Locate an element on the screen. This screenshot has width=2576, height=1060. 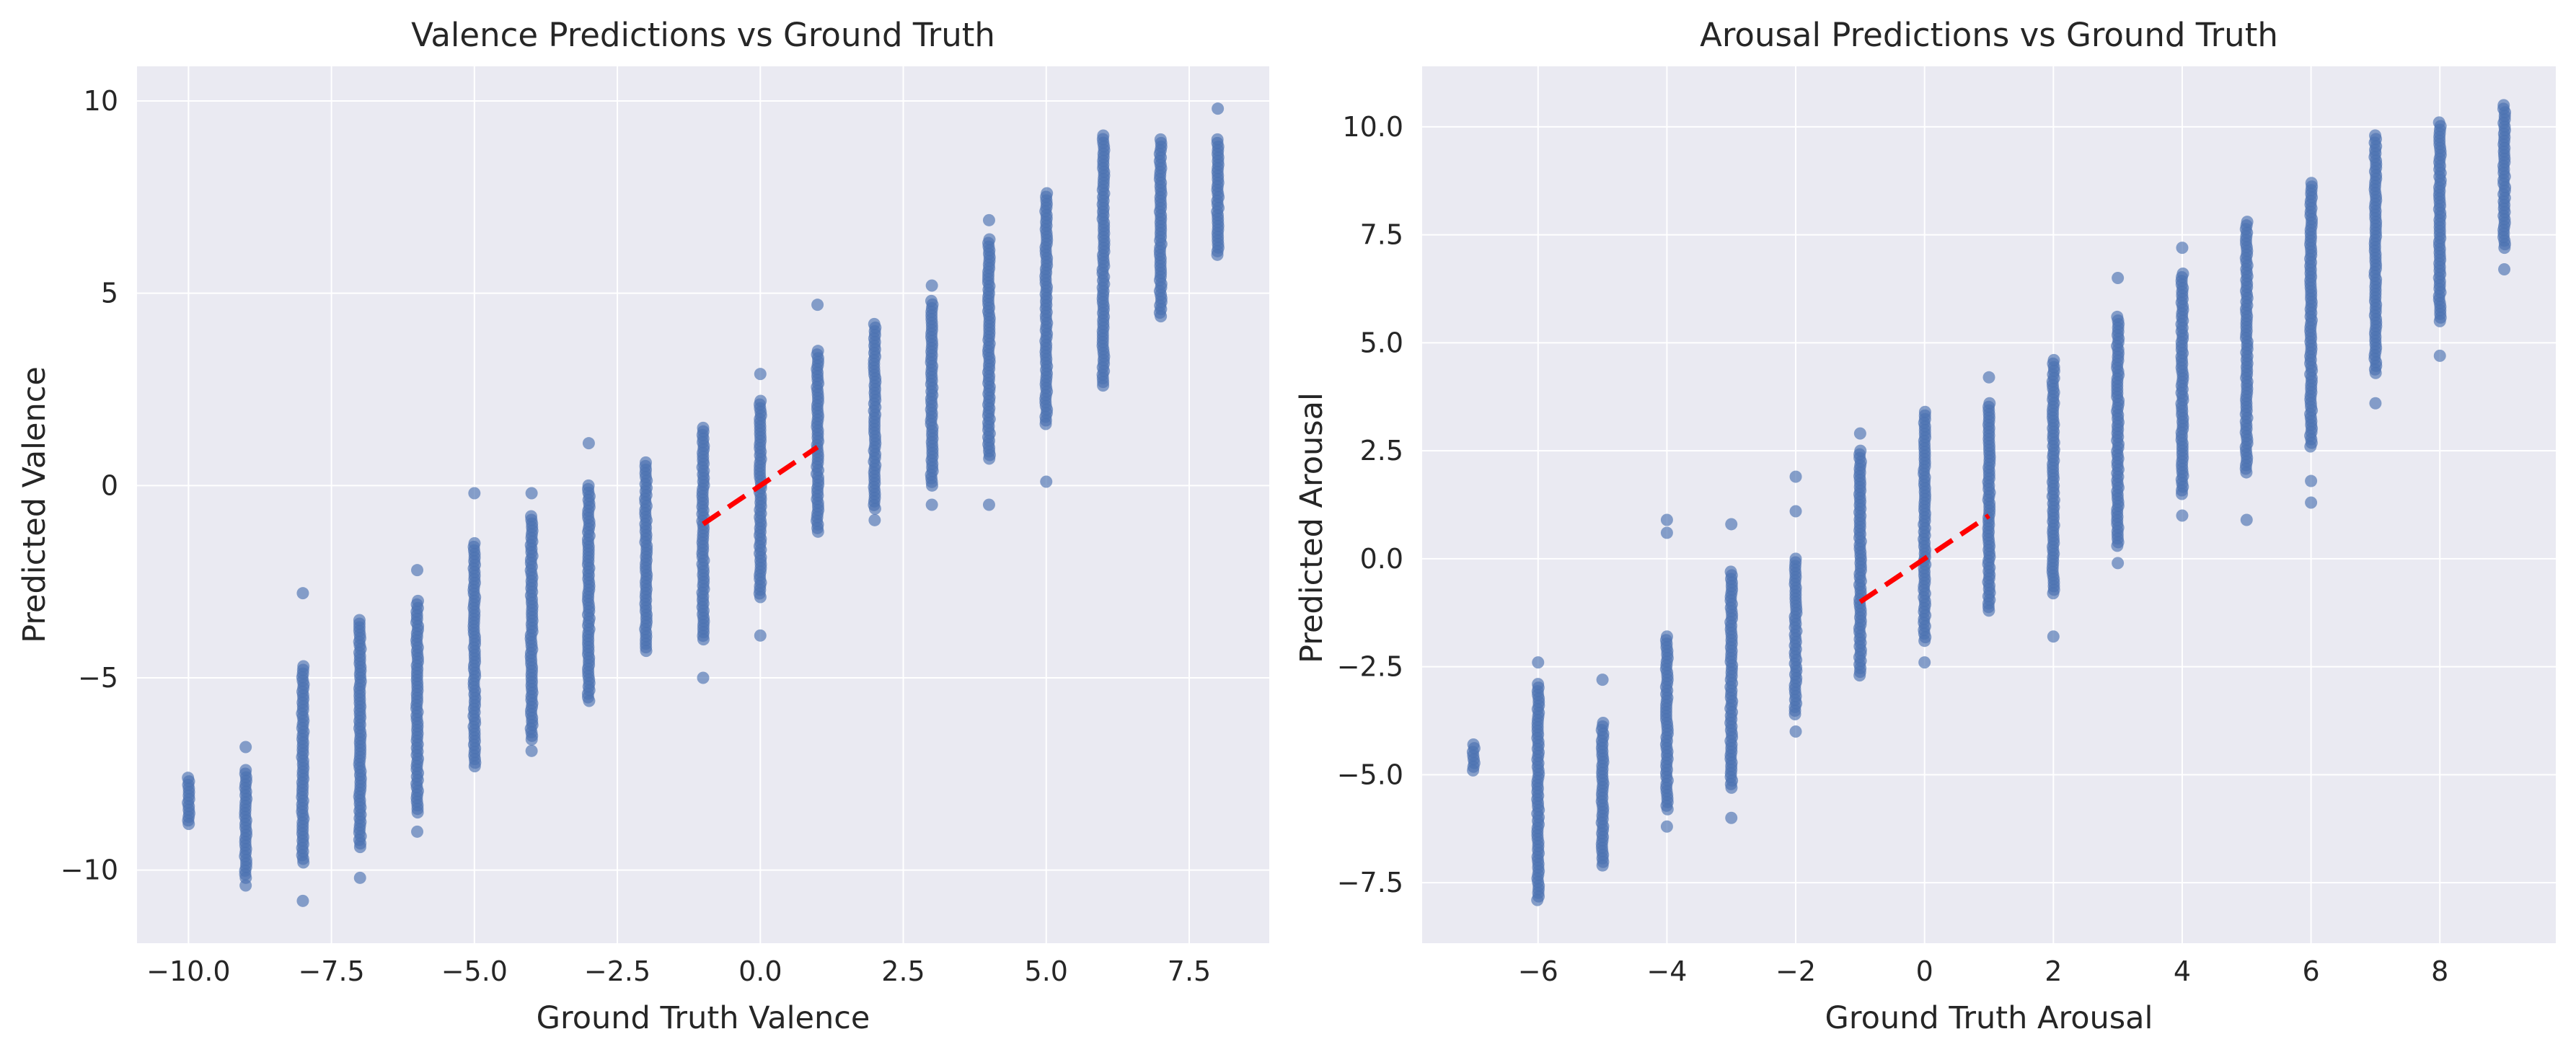
y-tick-label: 10 is located at coordinates (101, 101).